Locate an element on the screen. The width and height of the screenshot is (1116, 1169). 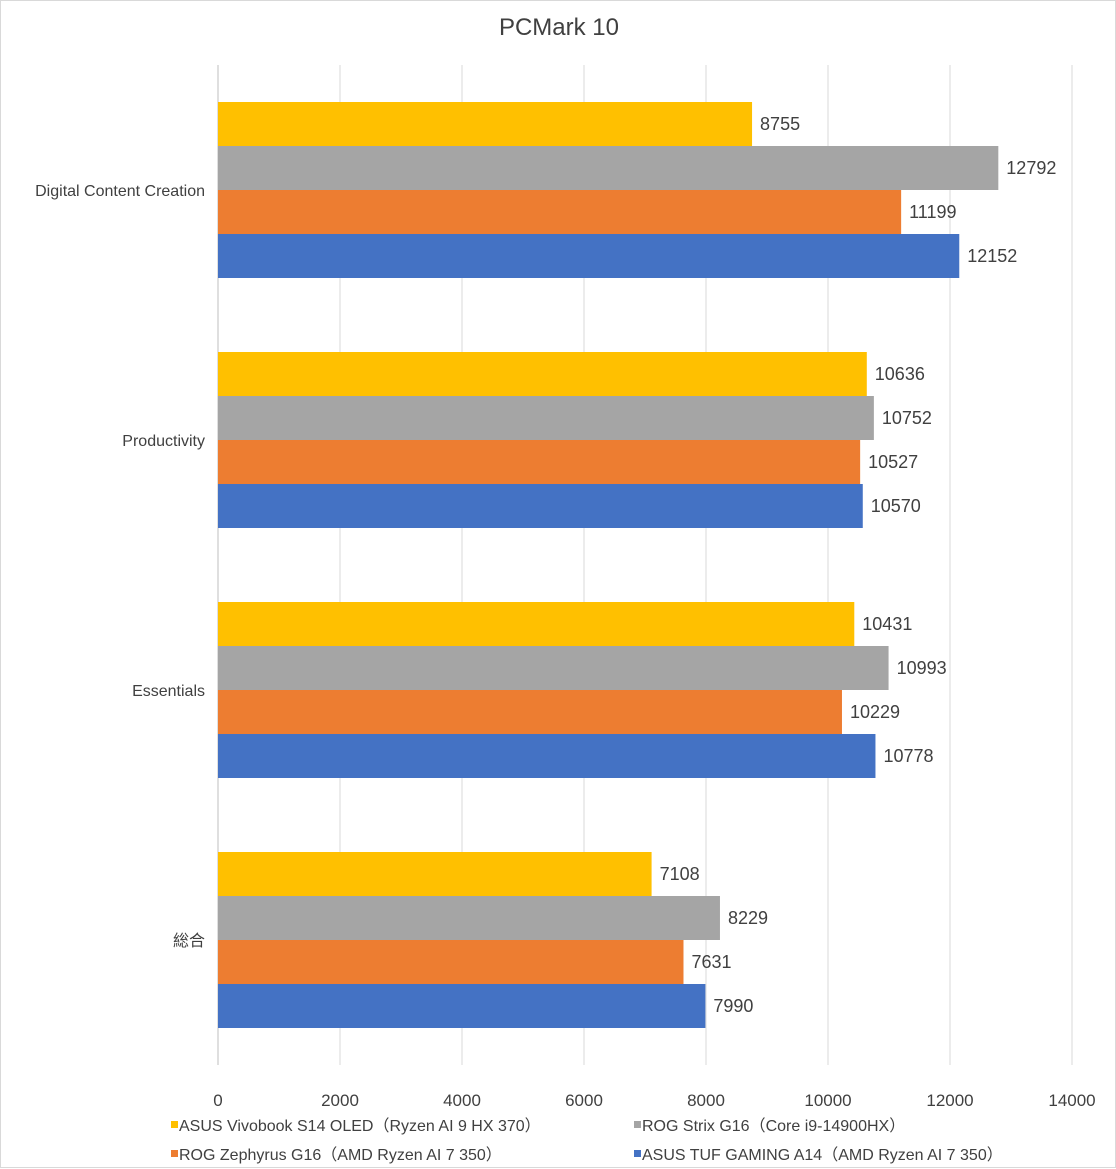
data-label-1-1: 10752 is located at coordinates (907, 418).